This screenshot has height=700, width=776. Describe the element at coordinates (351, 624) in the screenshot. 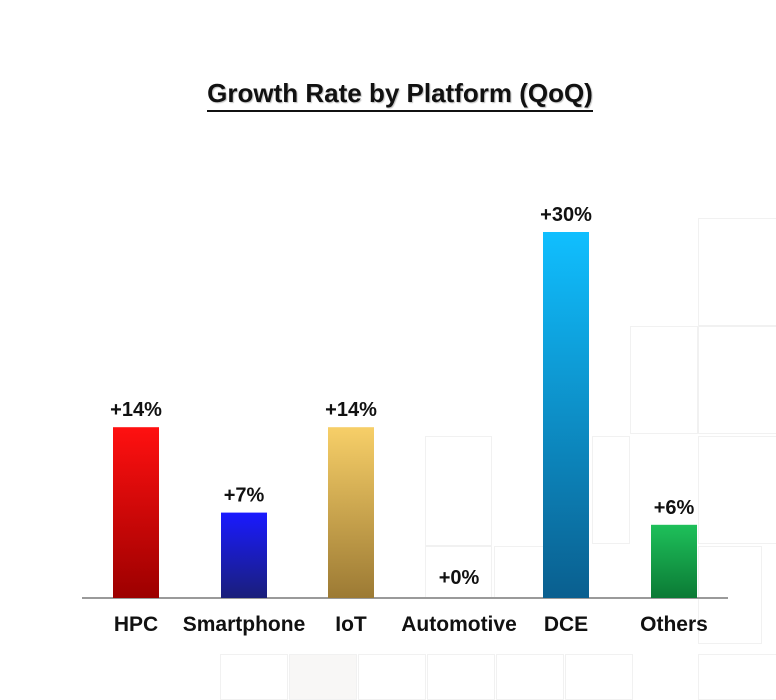

I see `category-label-iot: IoT` at that location.